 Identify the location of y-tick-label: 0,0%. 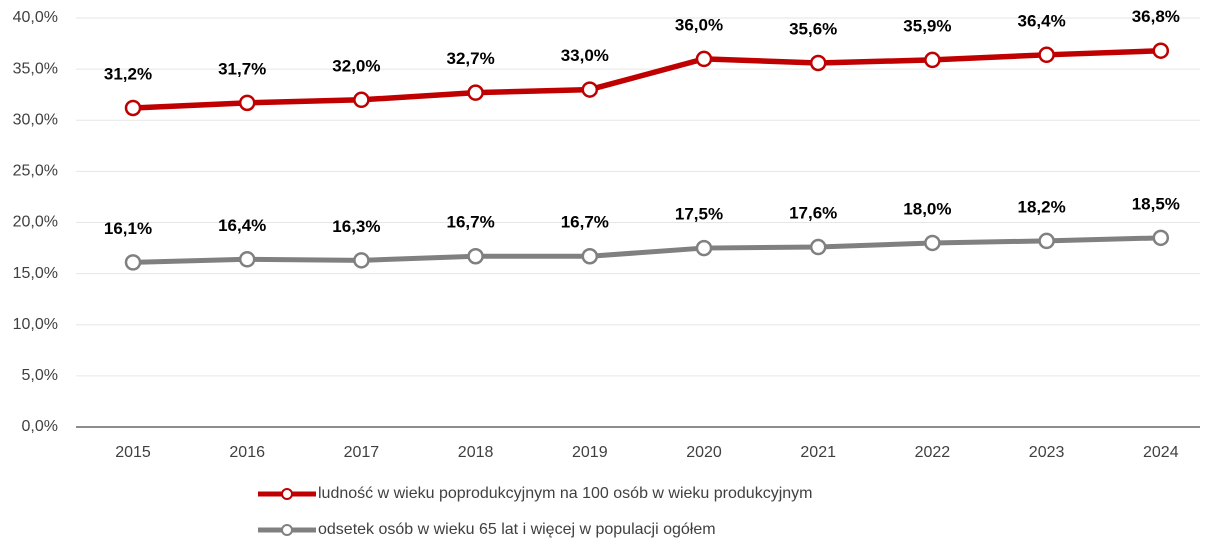
(40, 426).